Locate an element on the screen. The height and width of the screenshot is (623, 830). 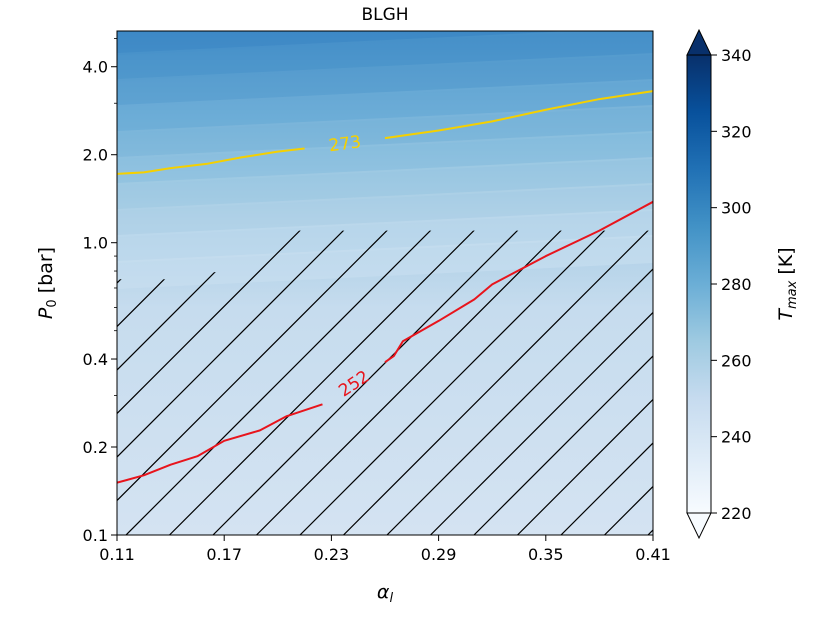
y-tick-label: 0.2 is located at coordinates (95, 447).